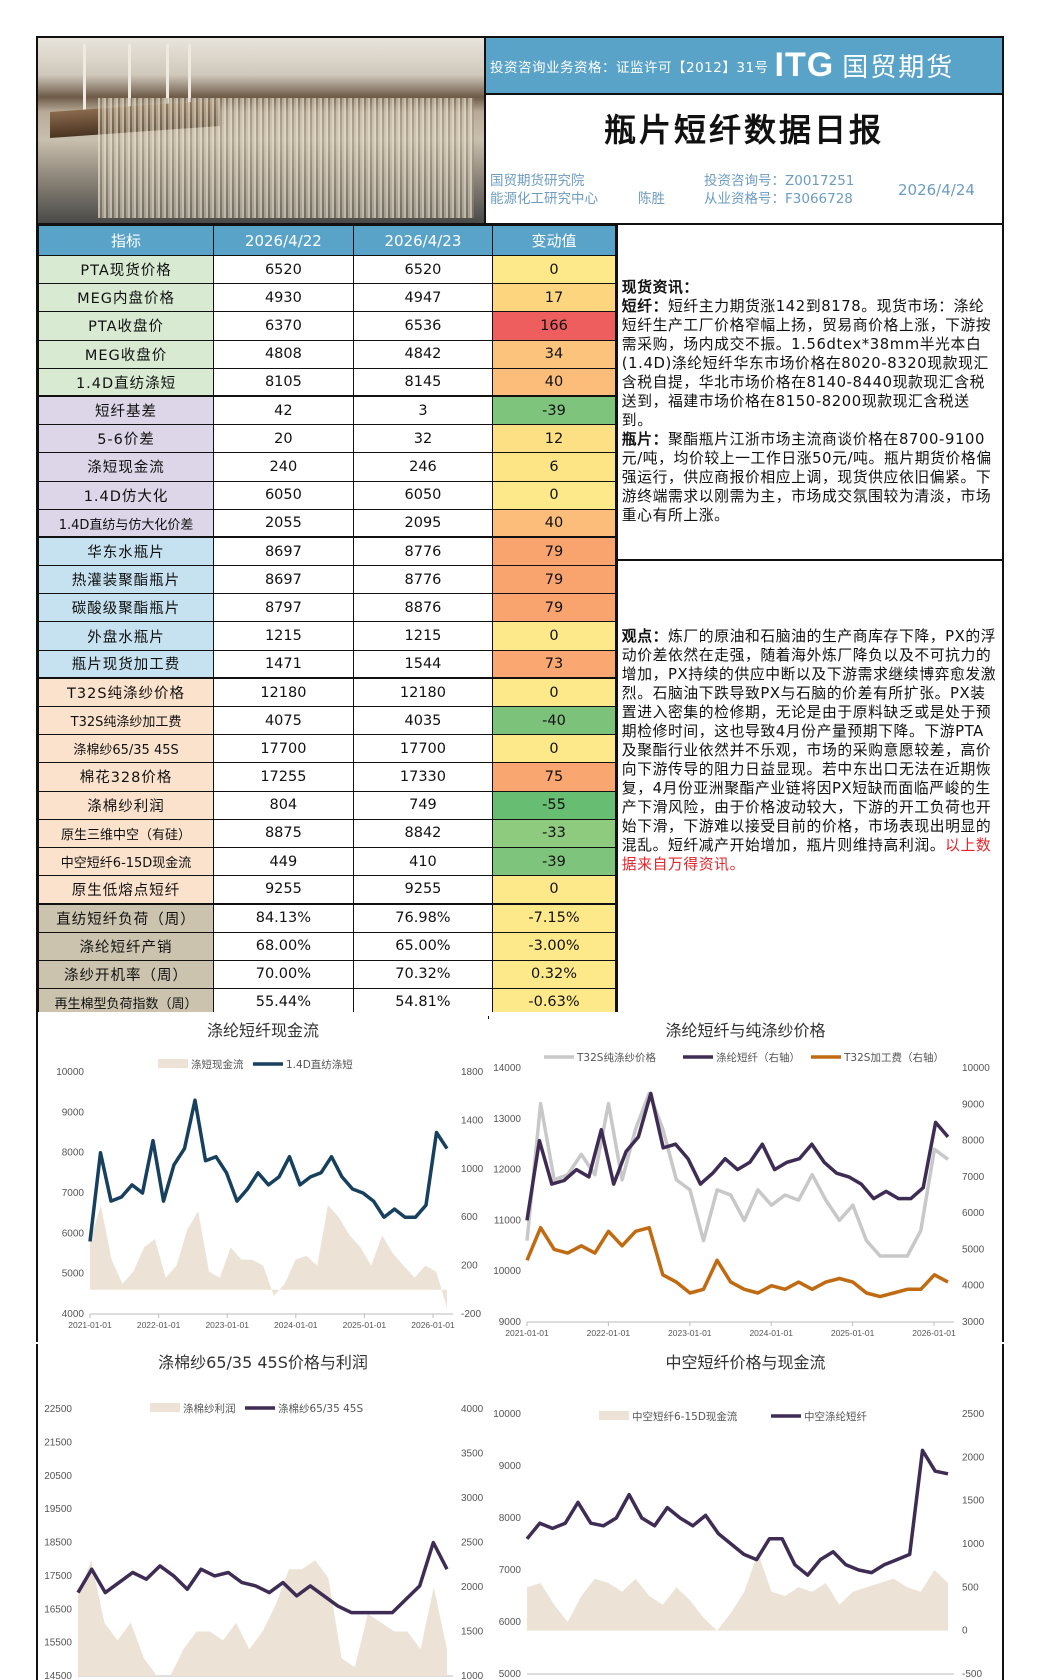 This screenshot has width=1041, height=1680. Describe the element at coordinates (554, 580) in the screenshot. I see `change-value: 79` at that location.